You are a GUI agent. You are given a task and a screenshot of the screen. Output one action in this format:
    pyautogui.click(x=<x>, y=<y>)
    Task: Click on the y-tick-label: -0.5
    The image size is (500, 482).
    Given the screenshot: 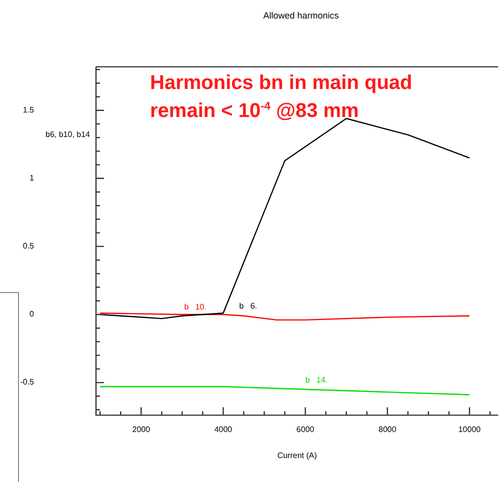 What is the action you would take?
    pyautogui.click(x=27, y=382)
    